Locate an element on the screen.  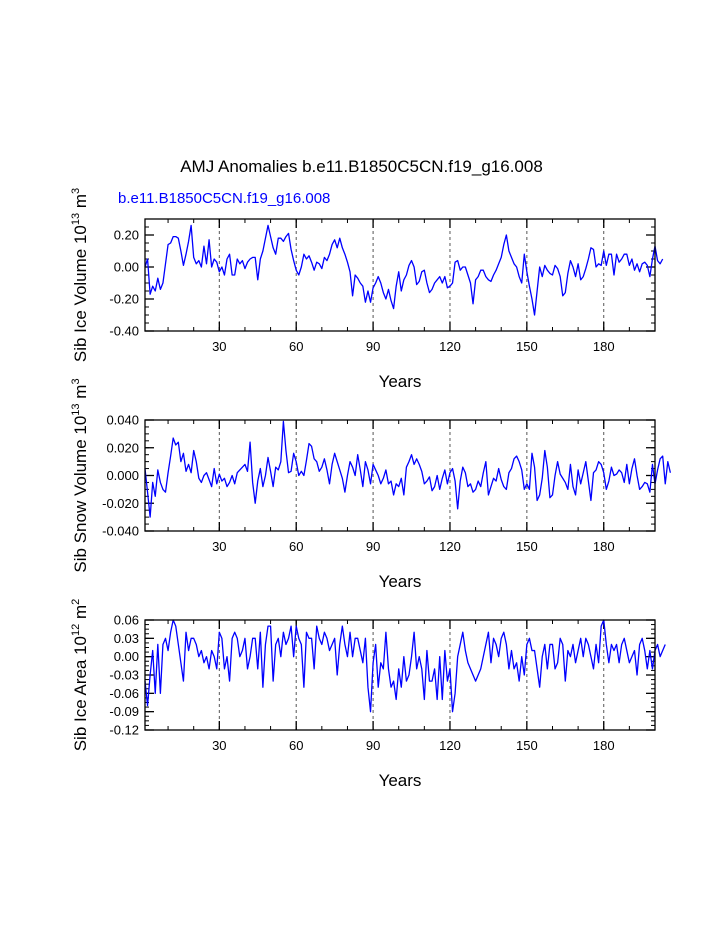
y-tick-label: 0.06 is located at coordinates (126, 620).